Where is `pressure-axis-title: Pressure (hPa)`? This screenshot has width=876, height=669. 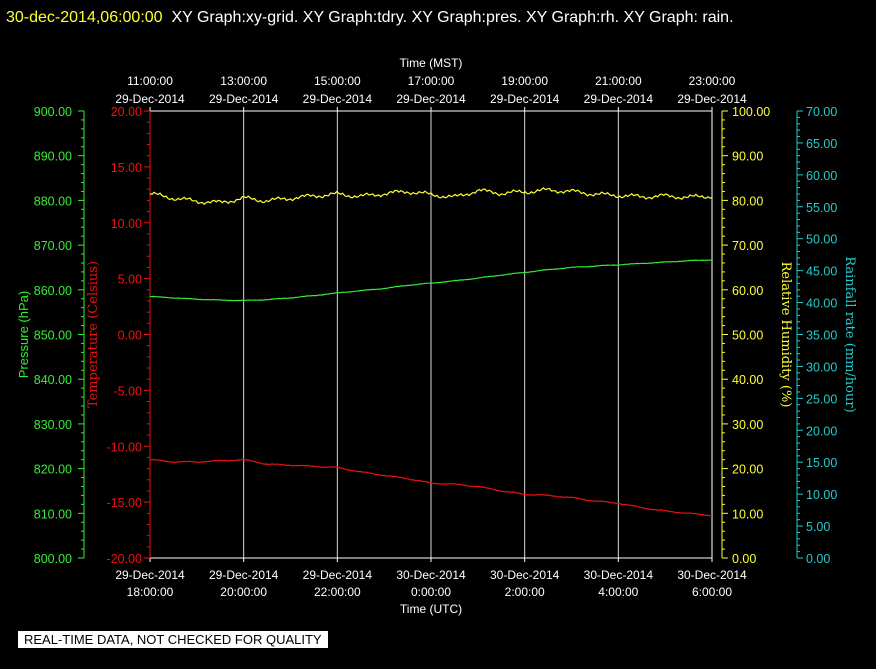 pressure-axis-title: Pressure (hPa) is located at coordinates (23, 334).